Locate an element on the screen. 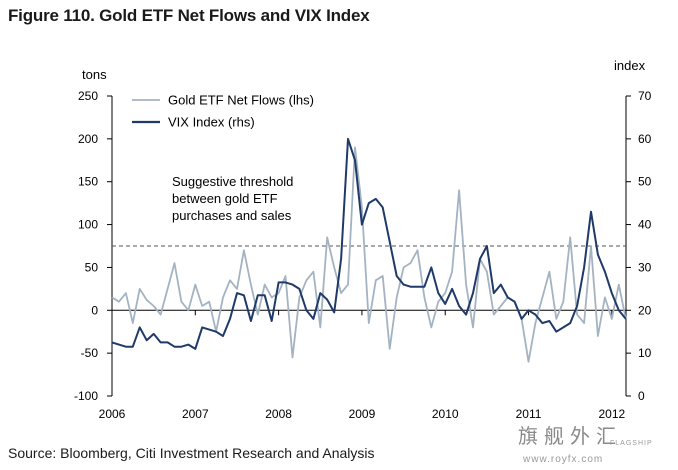 The image size is (678, 470). annotation-line: purchases and sales is located at coordinates (232, 215).